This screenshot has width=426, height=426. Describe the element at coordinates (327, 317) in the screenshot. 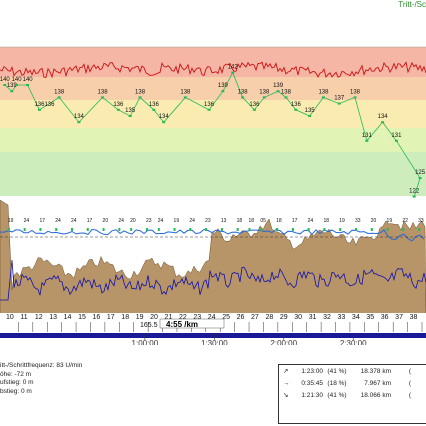

I see `km-label: 32` at that location.